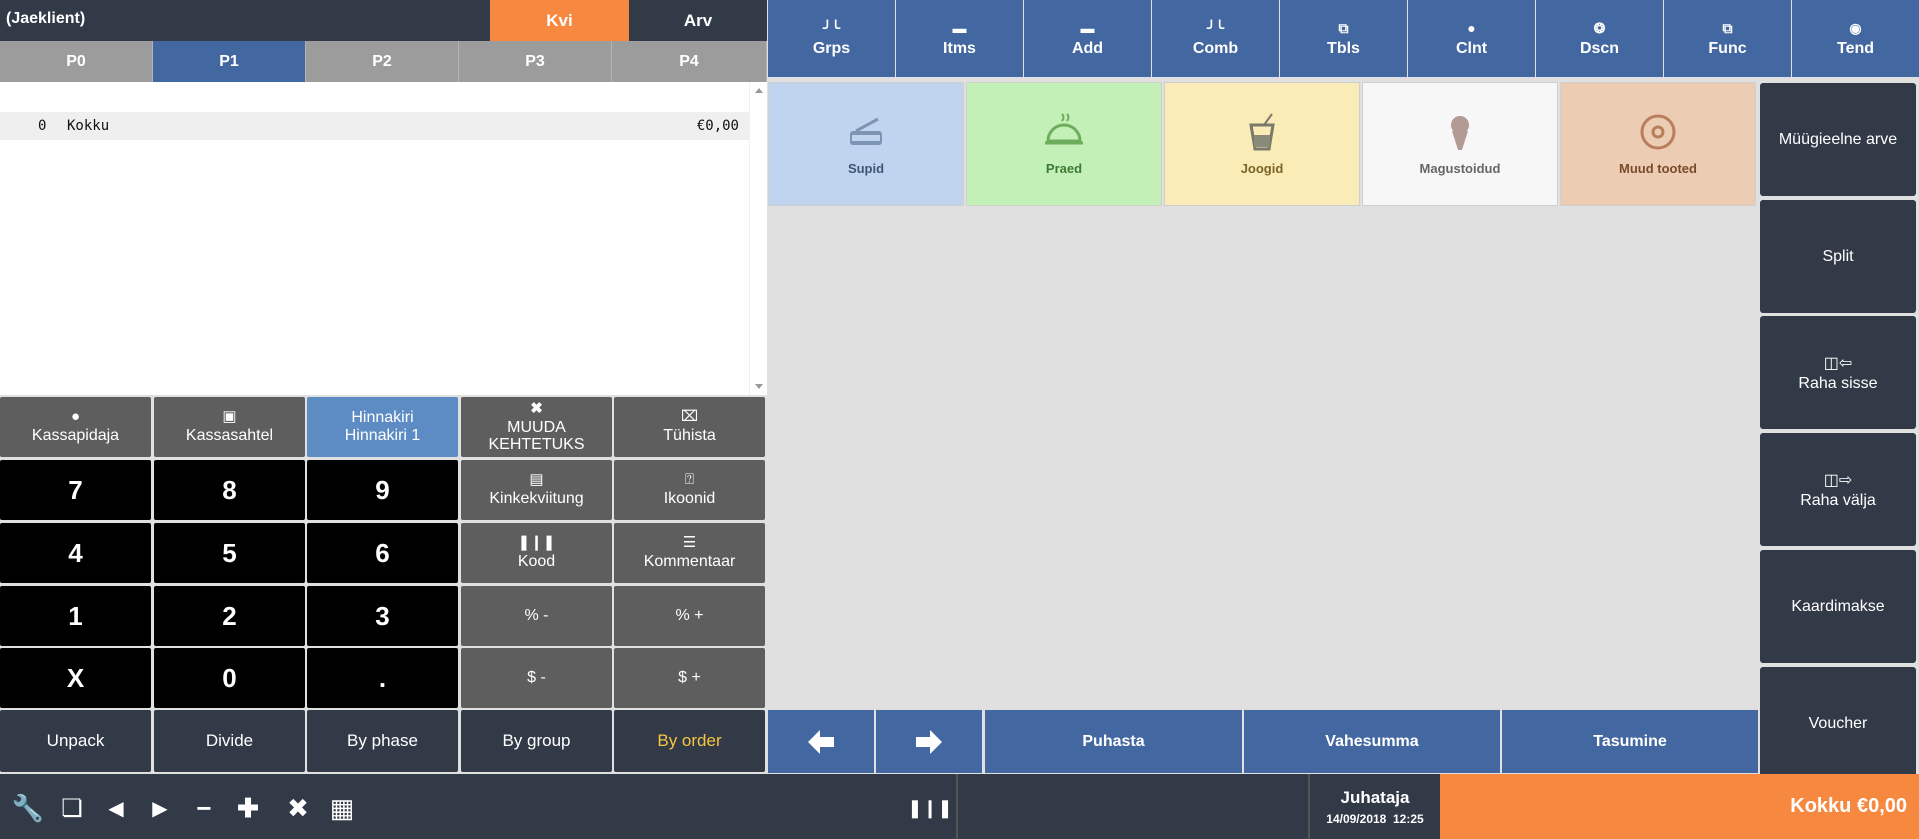 Image resolution: width=1919 pixels, height=839 pixels. What do you see at coordinates (698, 20) in the screenshot?
I see `tab-arv: Arv` at bounding box center [698, 20].